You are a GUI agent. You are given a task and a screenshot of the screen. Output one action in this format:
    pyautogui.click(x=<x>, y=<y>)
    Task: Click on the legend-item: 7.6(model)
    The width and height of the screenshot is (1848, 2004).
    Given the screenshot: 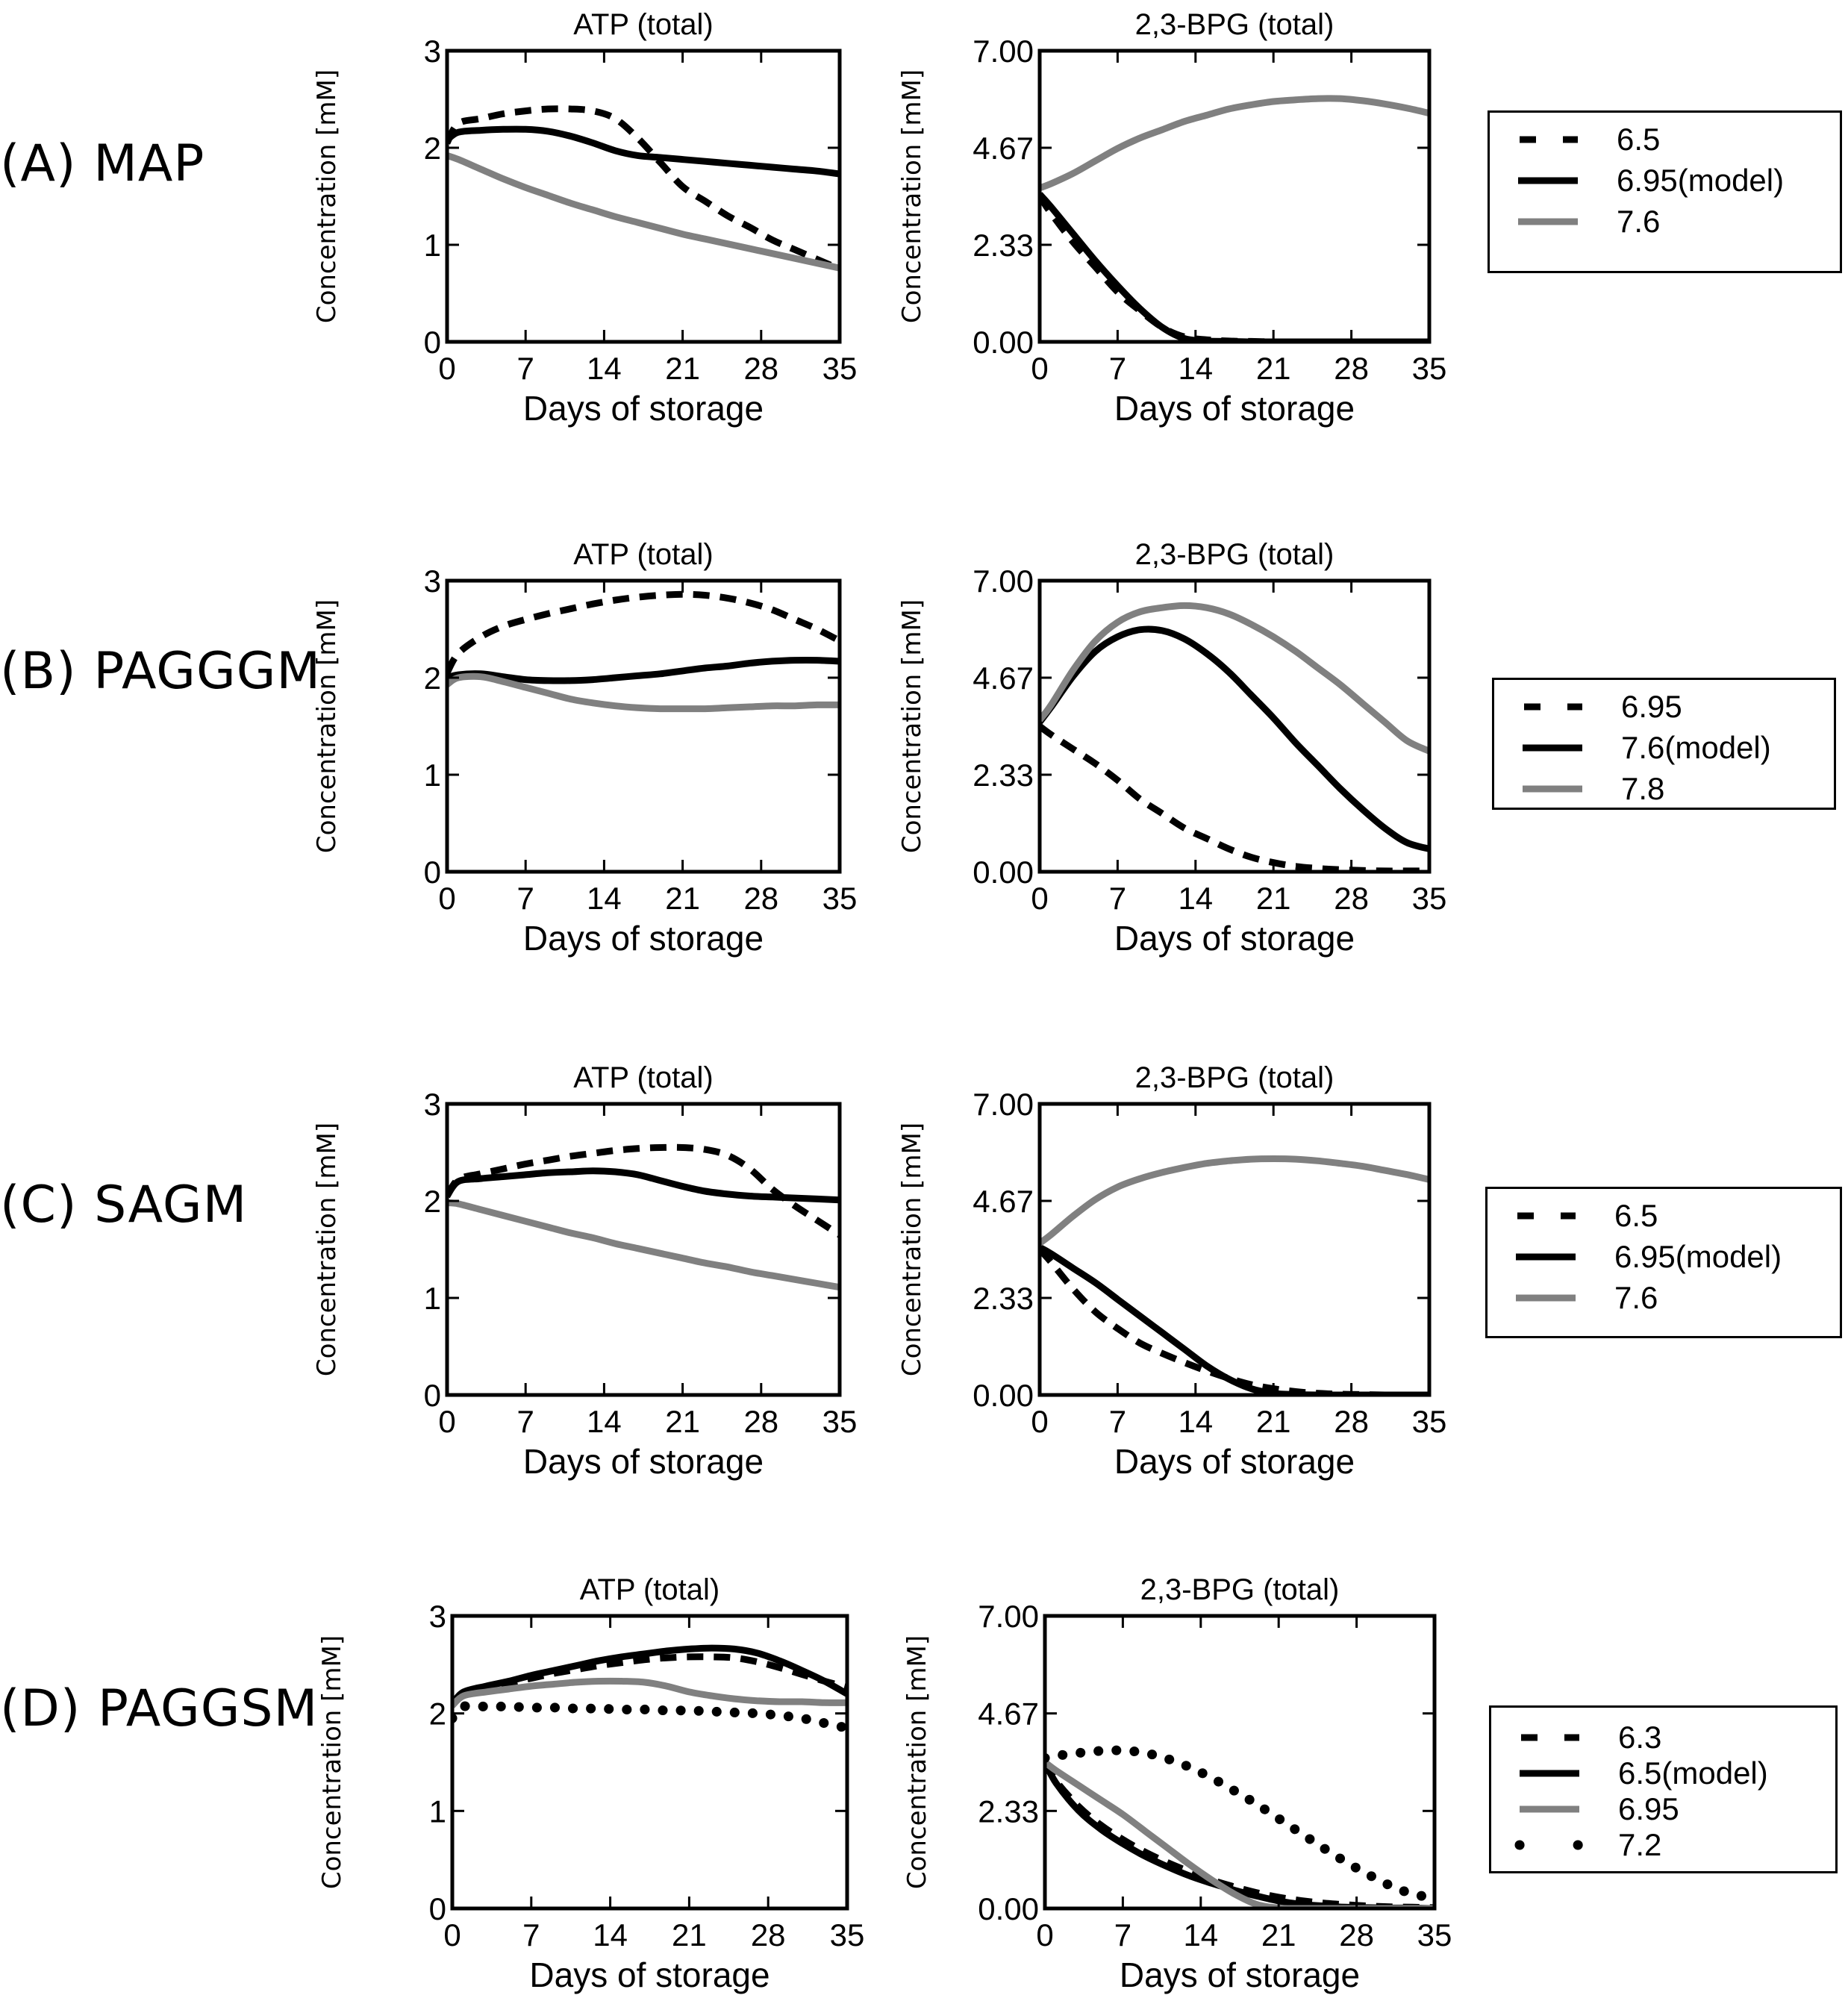 What is the action you would take?
    pyautogui.click(x=1632, y=748)
    